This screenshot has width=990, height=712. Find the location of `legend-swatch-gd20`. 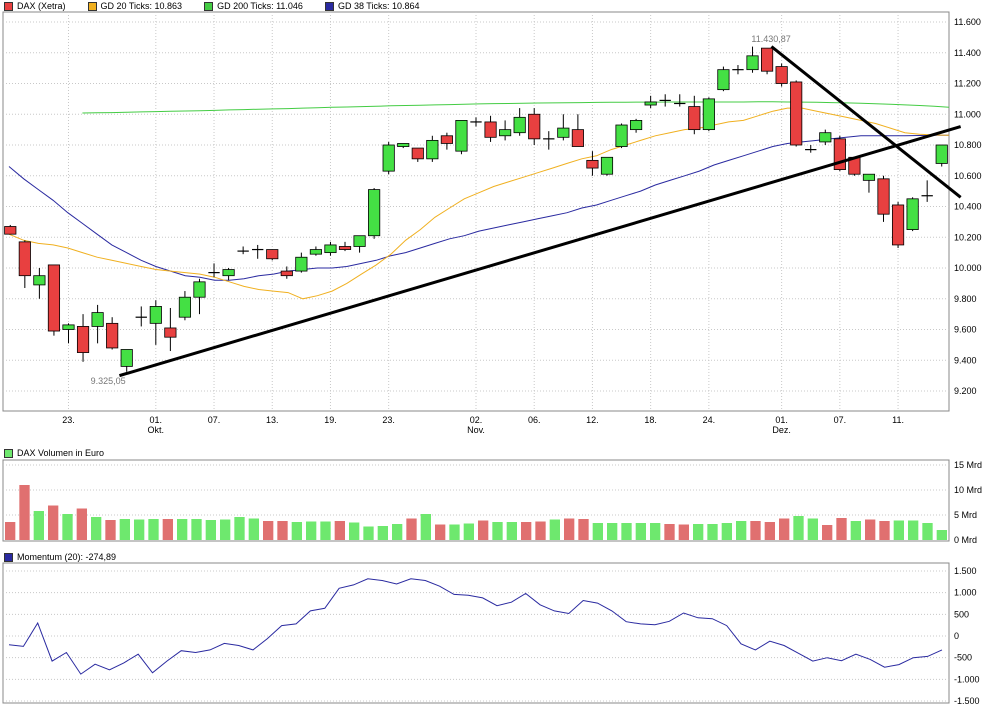

legend-swatch-gd20 is located at coordinates (92, 6).